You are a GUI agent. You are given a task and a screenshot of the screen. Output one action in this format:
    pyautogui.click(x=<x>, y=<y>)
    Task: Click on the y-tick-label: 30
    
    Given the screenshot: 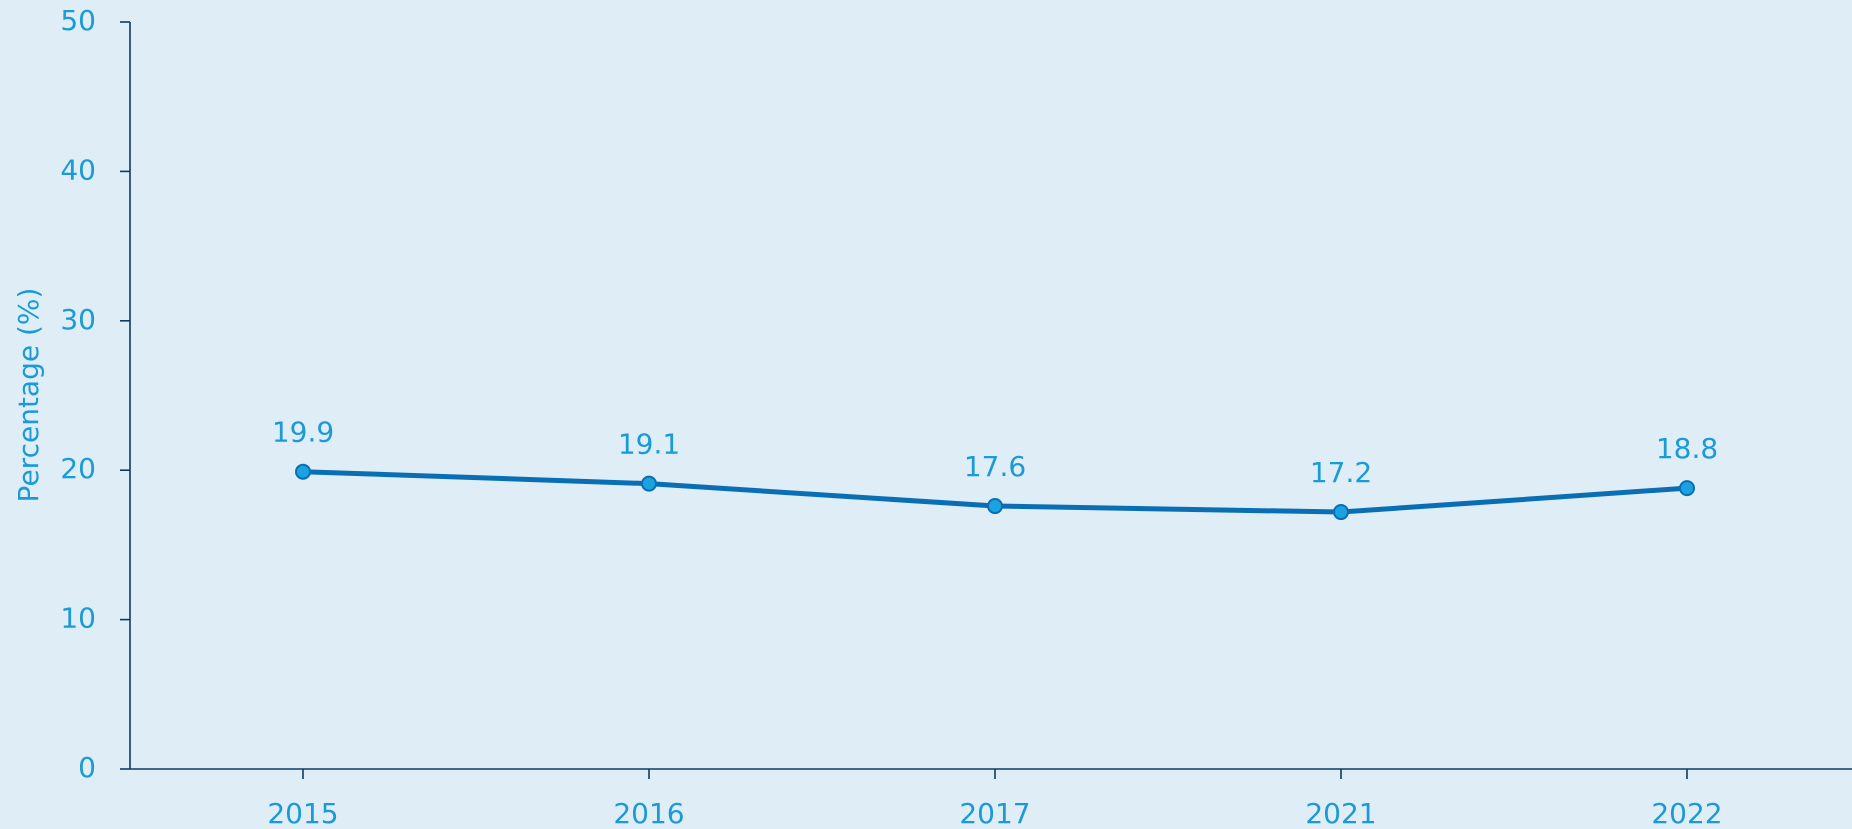 What is the action you would take?
    pyautogui.click(x=78, y=319)
    